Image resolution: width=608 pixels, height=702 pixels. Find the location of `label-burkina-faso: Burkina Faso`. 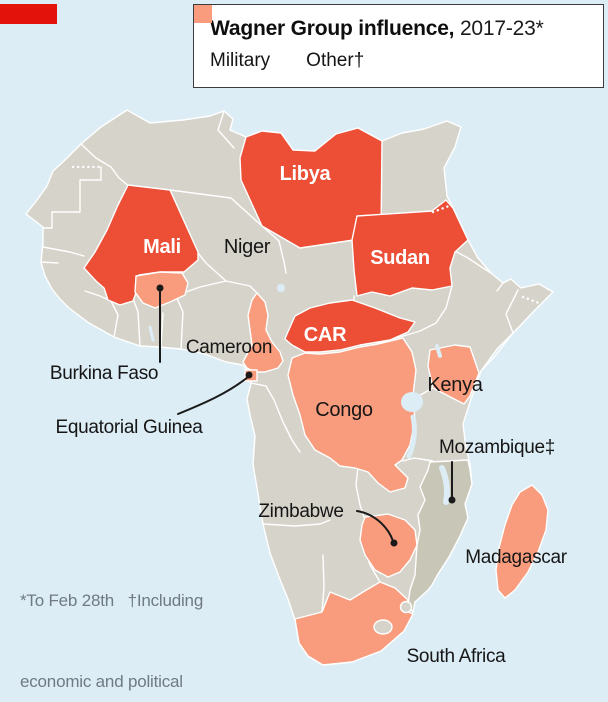

label-burkina-faso: Burkina Faso is located at coordinates (104, 373).